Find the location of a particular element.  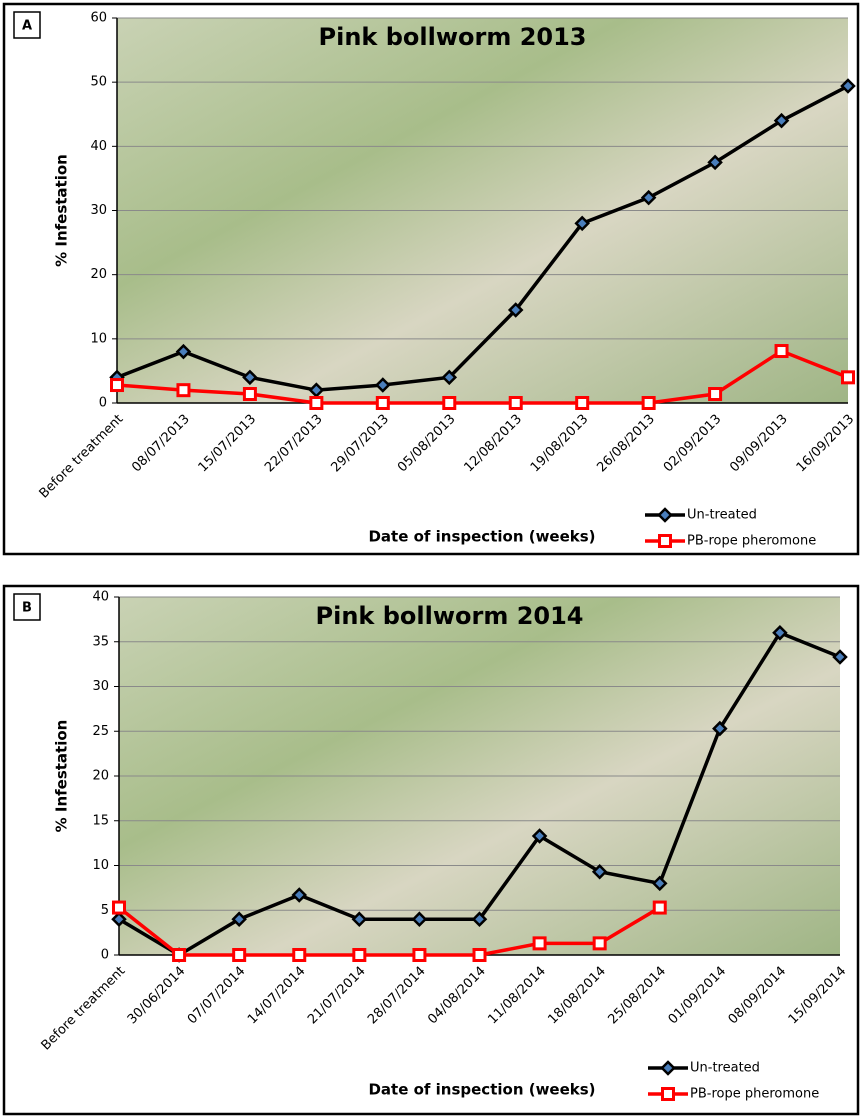

y-tick-label: 60 is located at coordinates (98, 18).